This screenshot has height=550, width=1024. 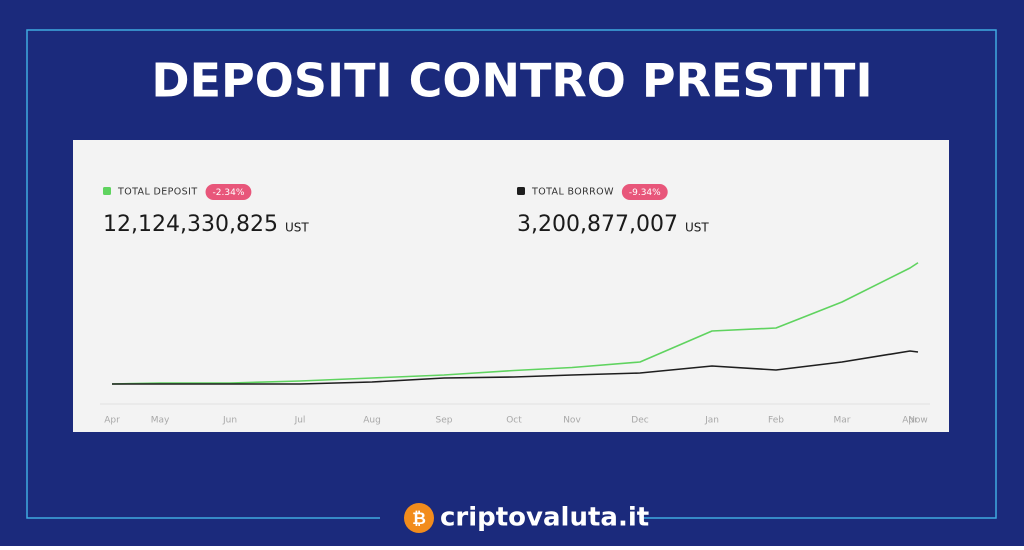 I want to click on chart-title: DEPOSITI CONTRO PRESTITI, so click(x=511, y=81).